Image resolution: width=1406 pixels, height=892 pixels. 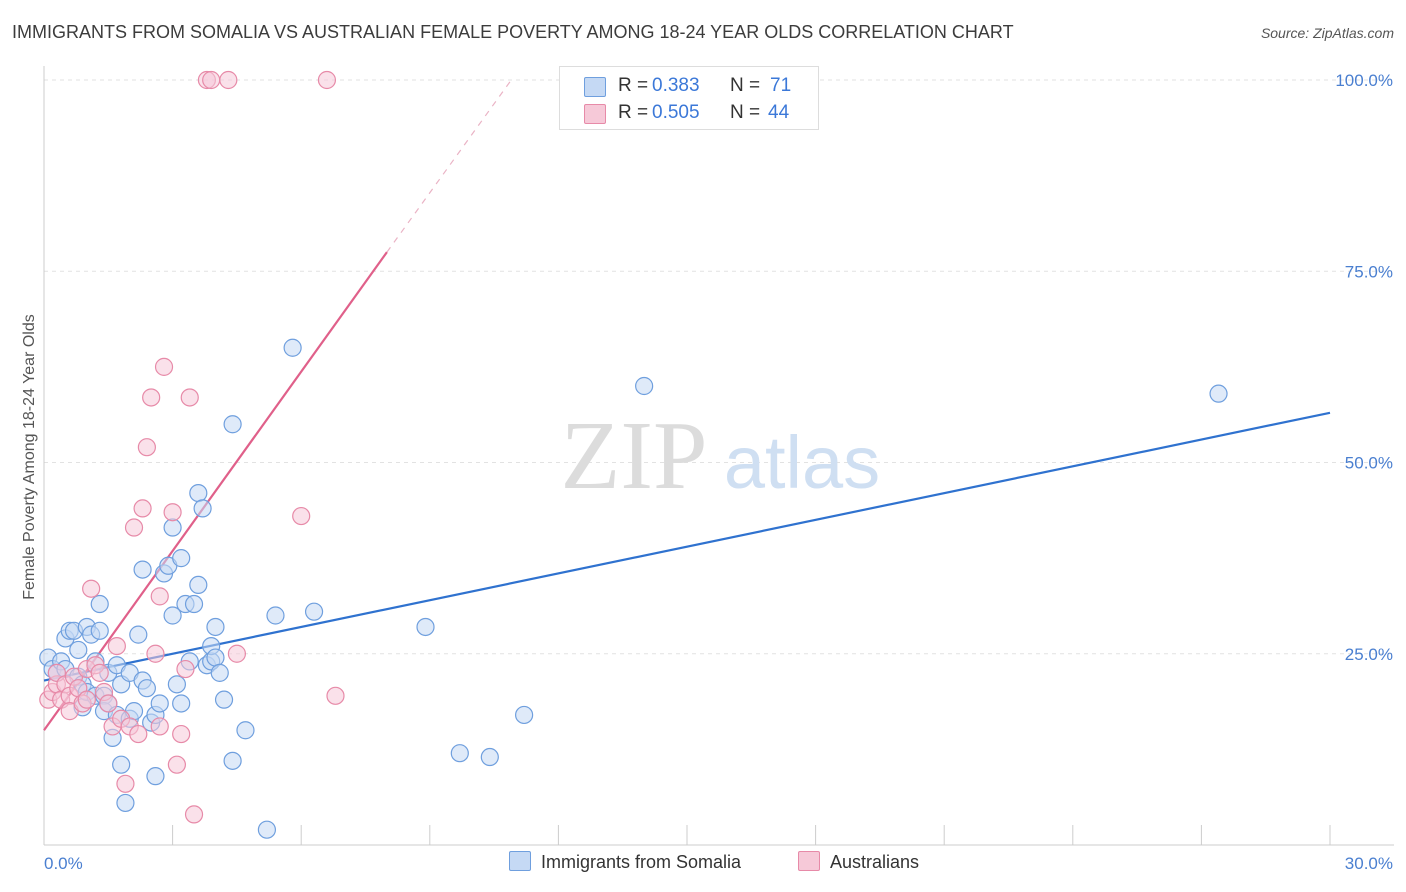 I want to click on y-tick-label-75: 75.0%, so click(x=1369, y=271).